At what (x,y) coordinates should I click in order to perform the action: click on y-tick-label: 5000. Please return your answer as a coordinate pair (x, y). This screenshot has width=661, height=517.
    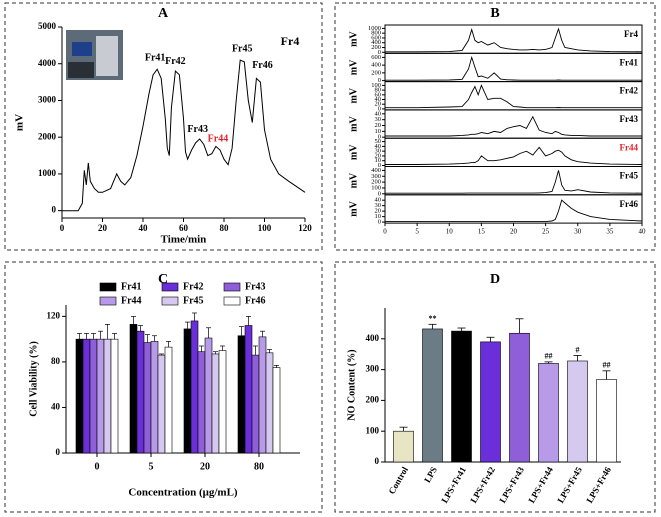
    Looking at the image, I should click on (47, 26).